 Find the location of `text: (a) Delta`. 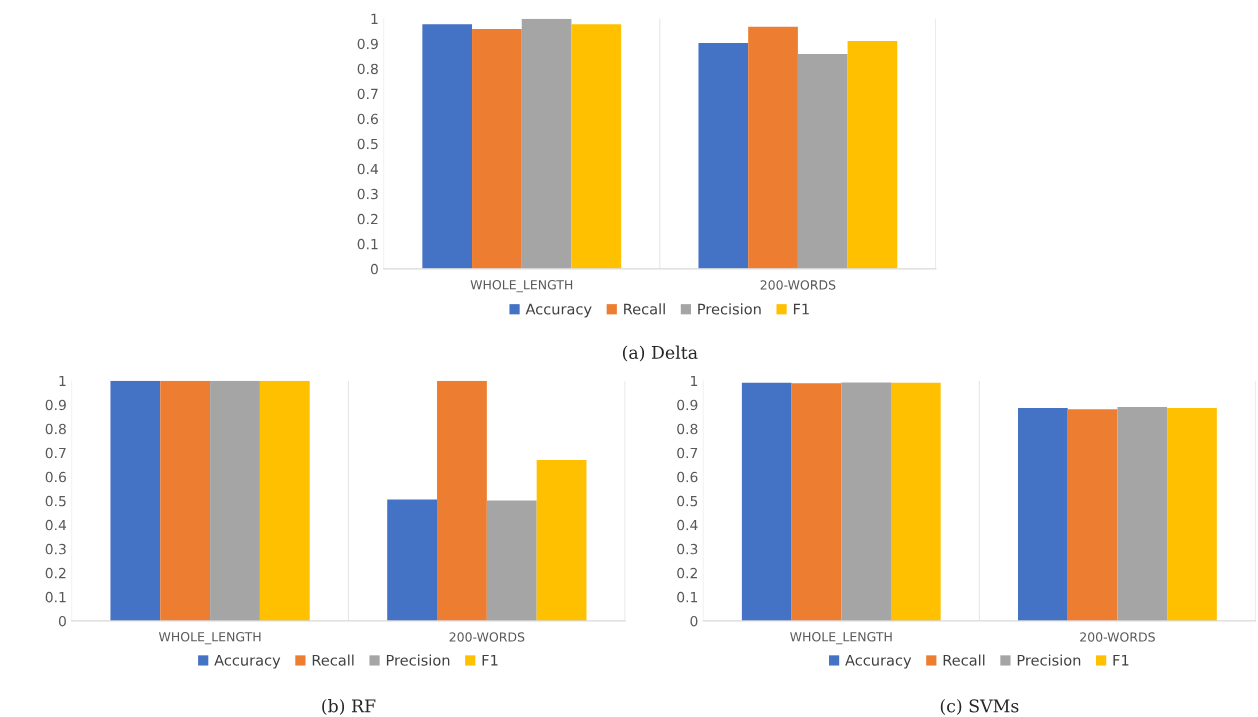

text: (a) Delta is located at coordinates (660, 353).